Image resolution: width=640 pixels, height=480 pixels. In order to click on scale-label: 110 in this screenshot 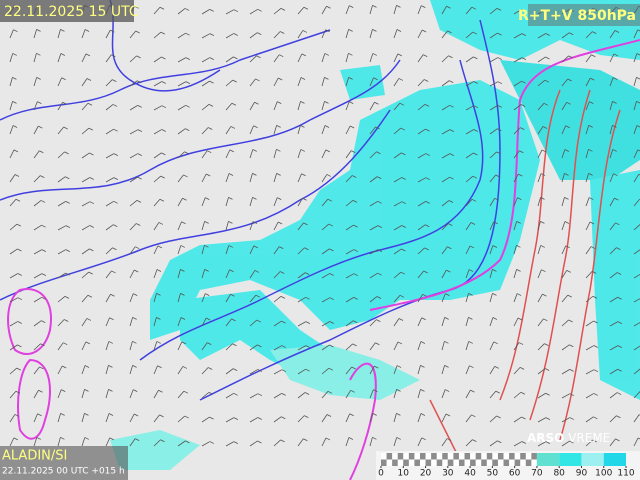, I will do `click(625, 474)`.